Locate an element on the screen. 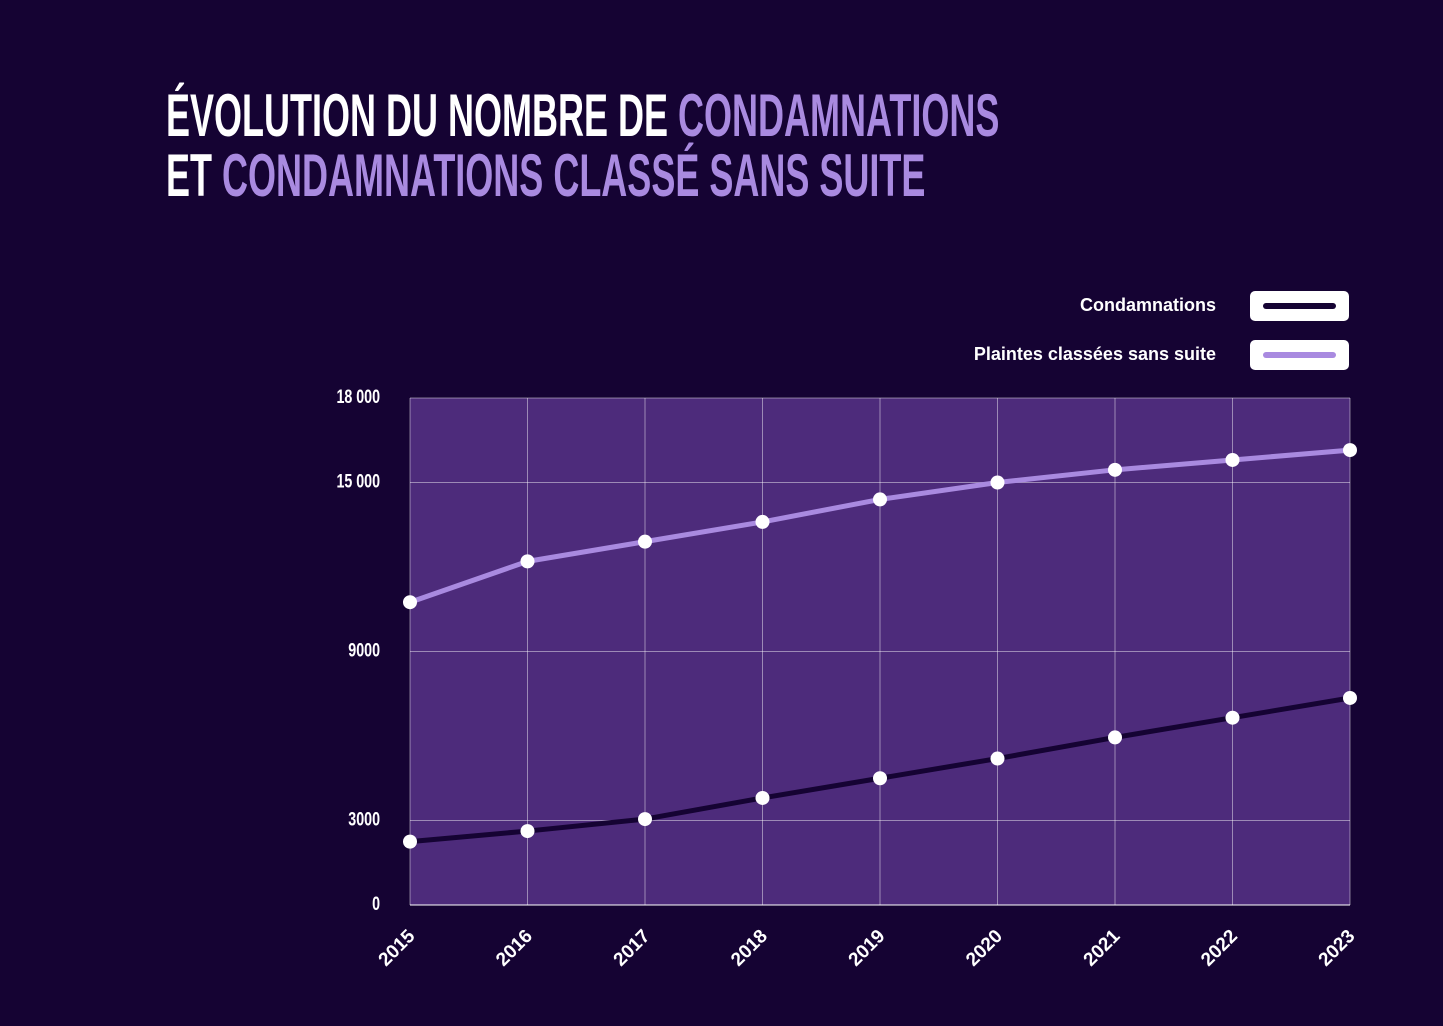 The image size is (1443, 1026). title-highlight: CONDAMNATIONS is located at coordinates (839, 115).